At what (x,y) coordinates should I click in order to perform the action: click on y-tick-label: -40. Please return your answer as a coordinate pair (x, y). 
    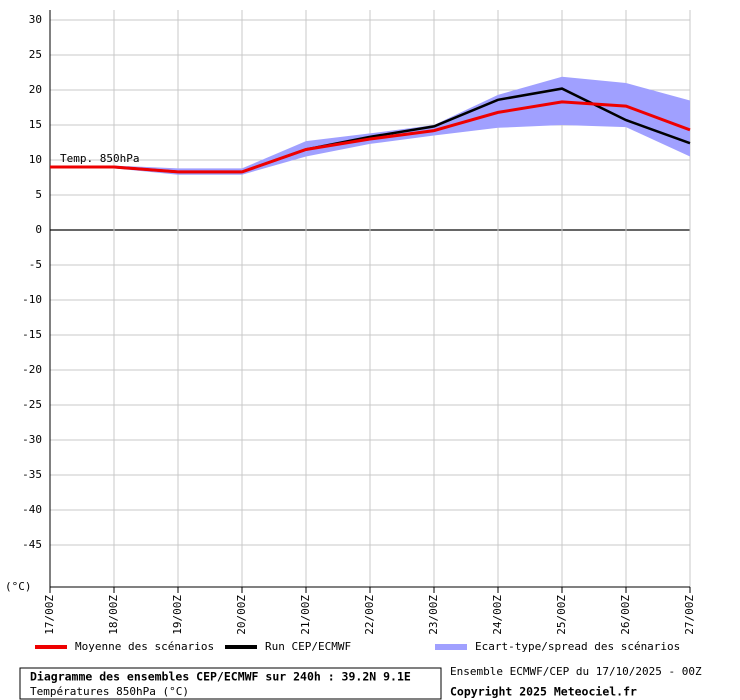
    Looking at the image, I should click on (32, 509).